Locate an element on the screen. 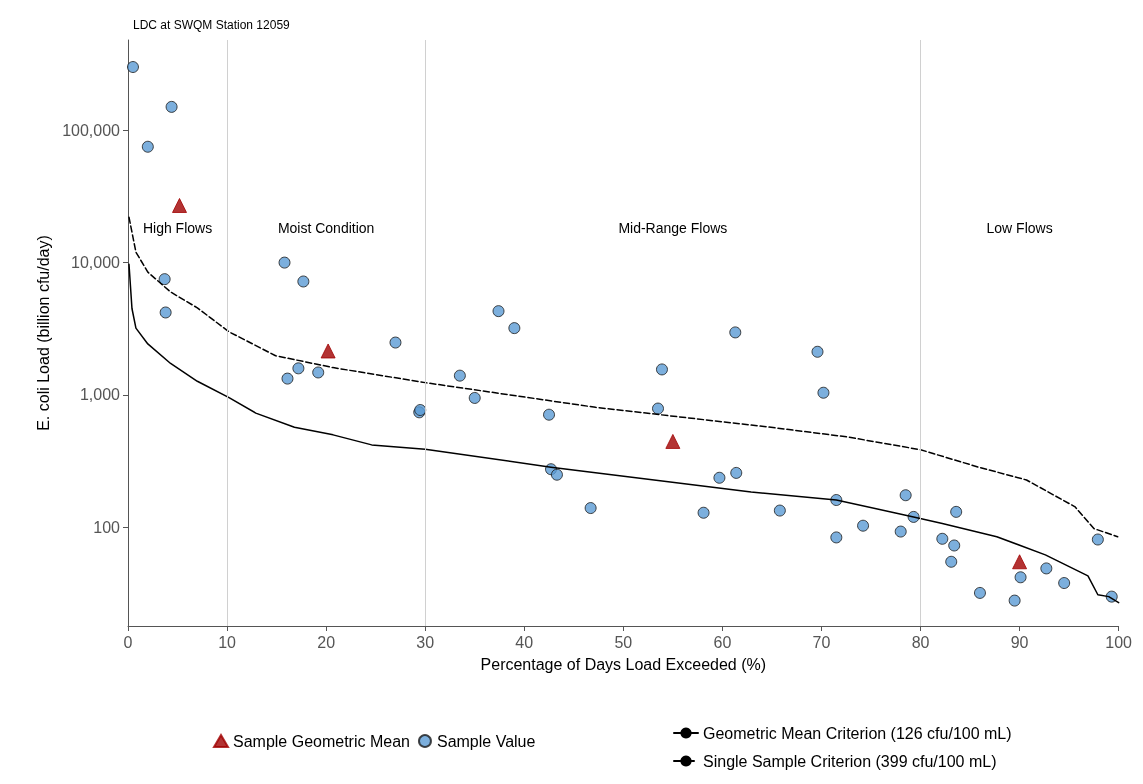 The width and height of the screenshot is (1143, 784). x-tick-label: 70 is located at coordinates (821, 642).